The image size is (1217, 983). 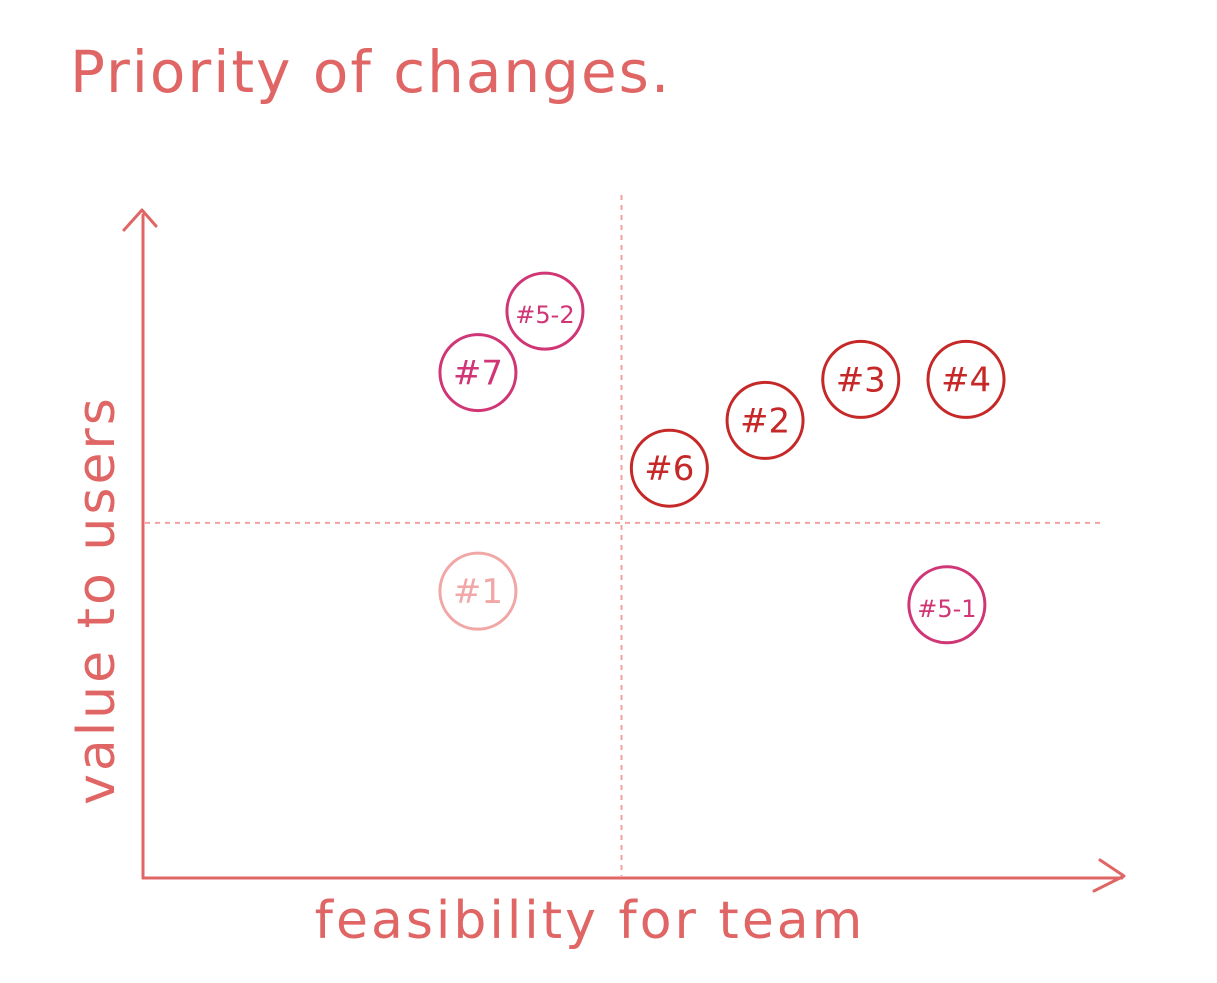 I want to click on point-item-7: #7, so click(x=478, y=373).